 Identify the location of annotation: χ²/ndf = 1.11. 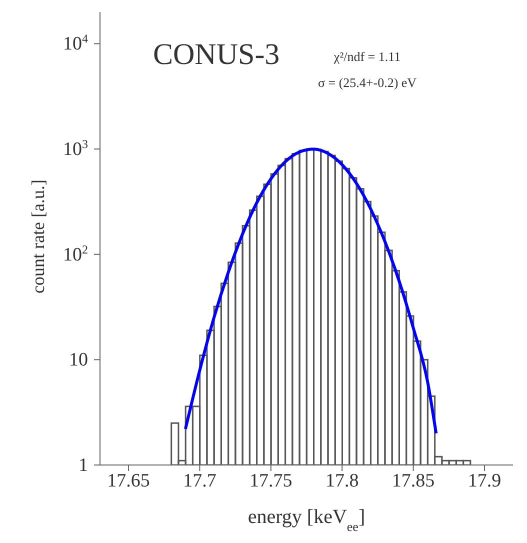
(367, 57).